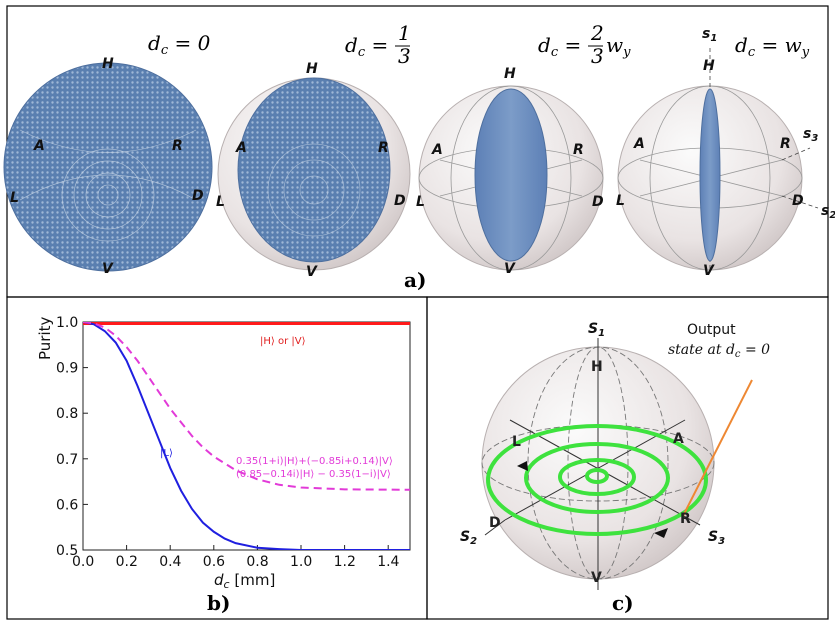 This screenshot has width=835, height=624. I want to click on output-label: Output, so click(711, 330).